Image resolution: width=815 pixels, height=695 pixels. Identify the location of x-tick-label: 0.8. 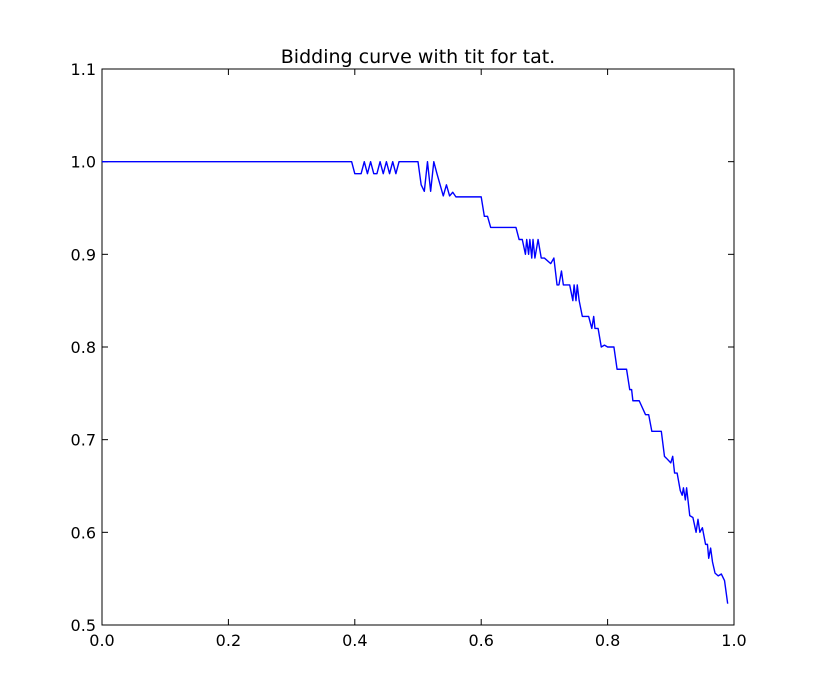
(607, 640).